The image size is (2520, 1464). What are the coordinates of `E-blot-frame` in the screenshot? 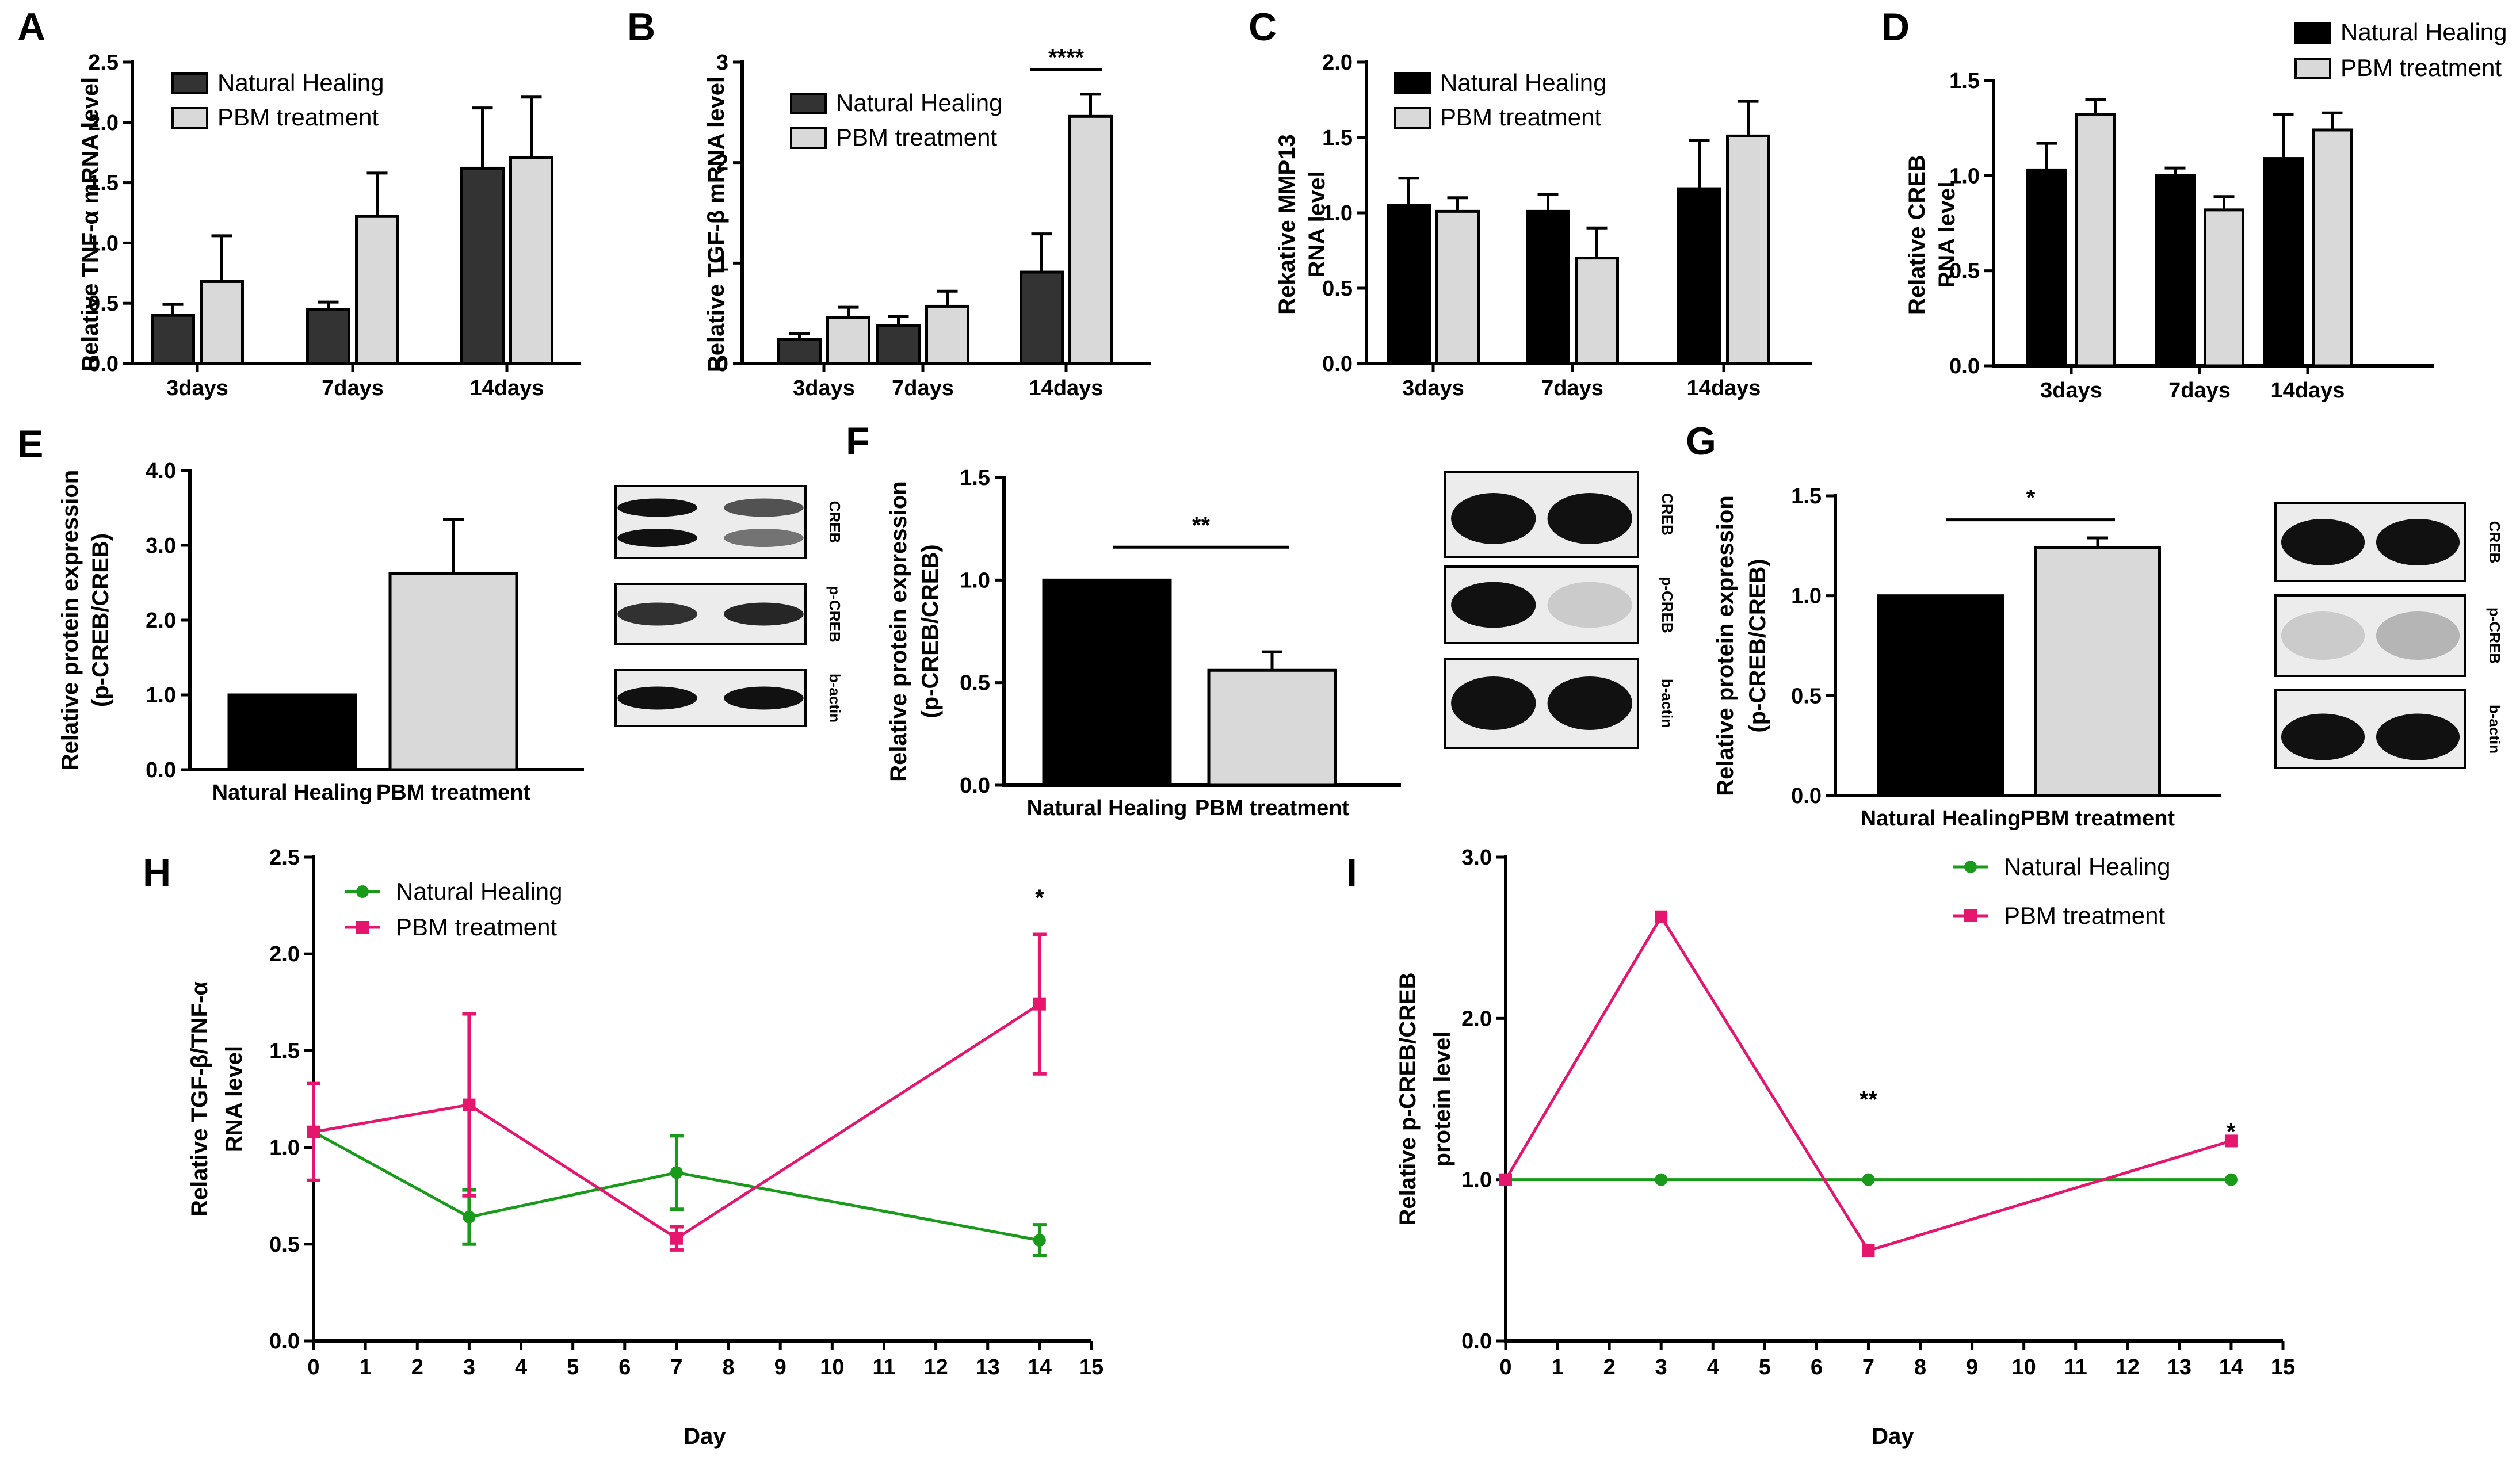 It's located at (710, 522).